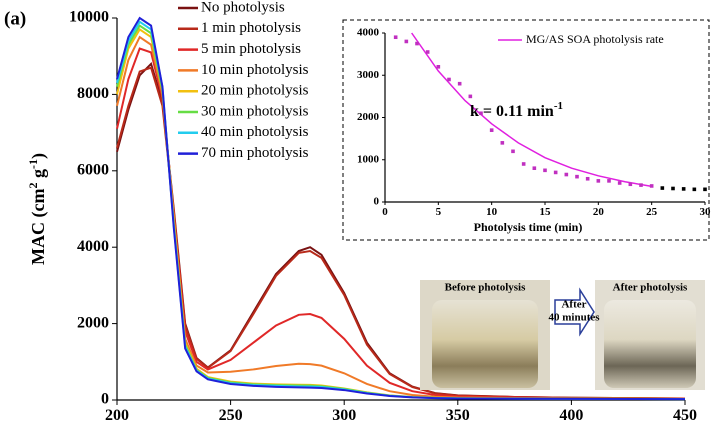  I want to click on x-tick-label: 250, so click(231, 415).